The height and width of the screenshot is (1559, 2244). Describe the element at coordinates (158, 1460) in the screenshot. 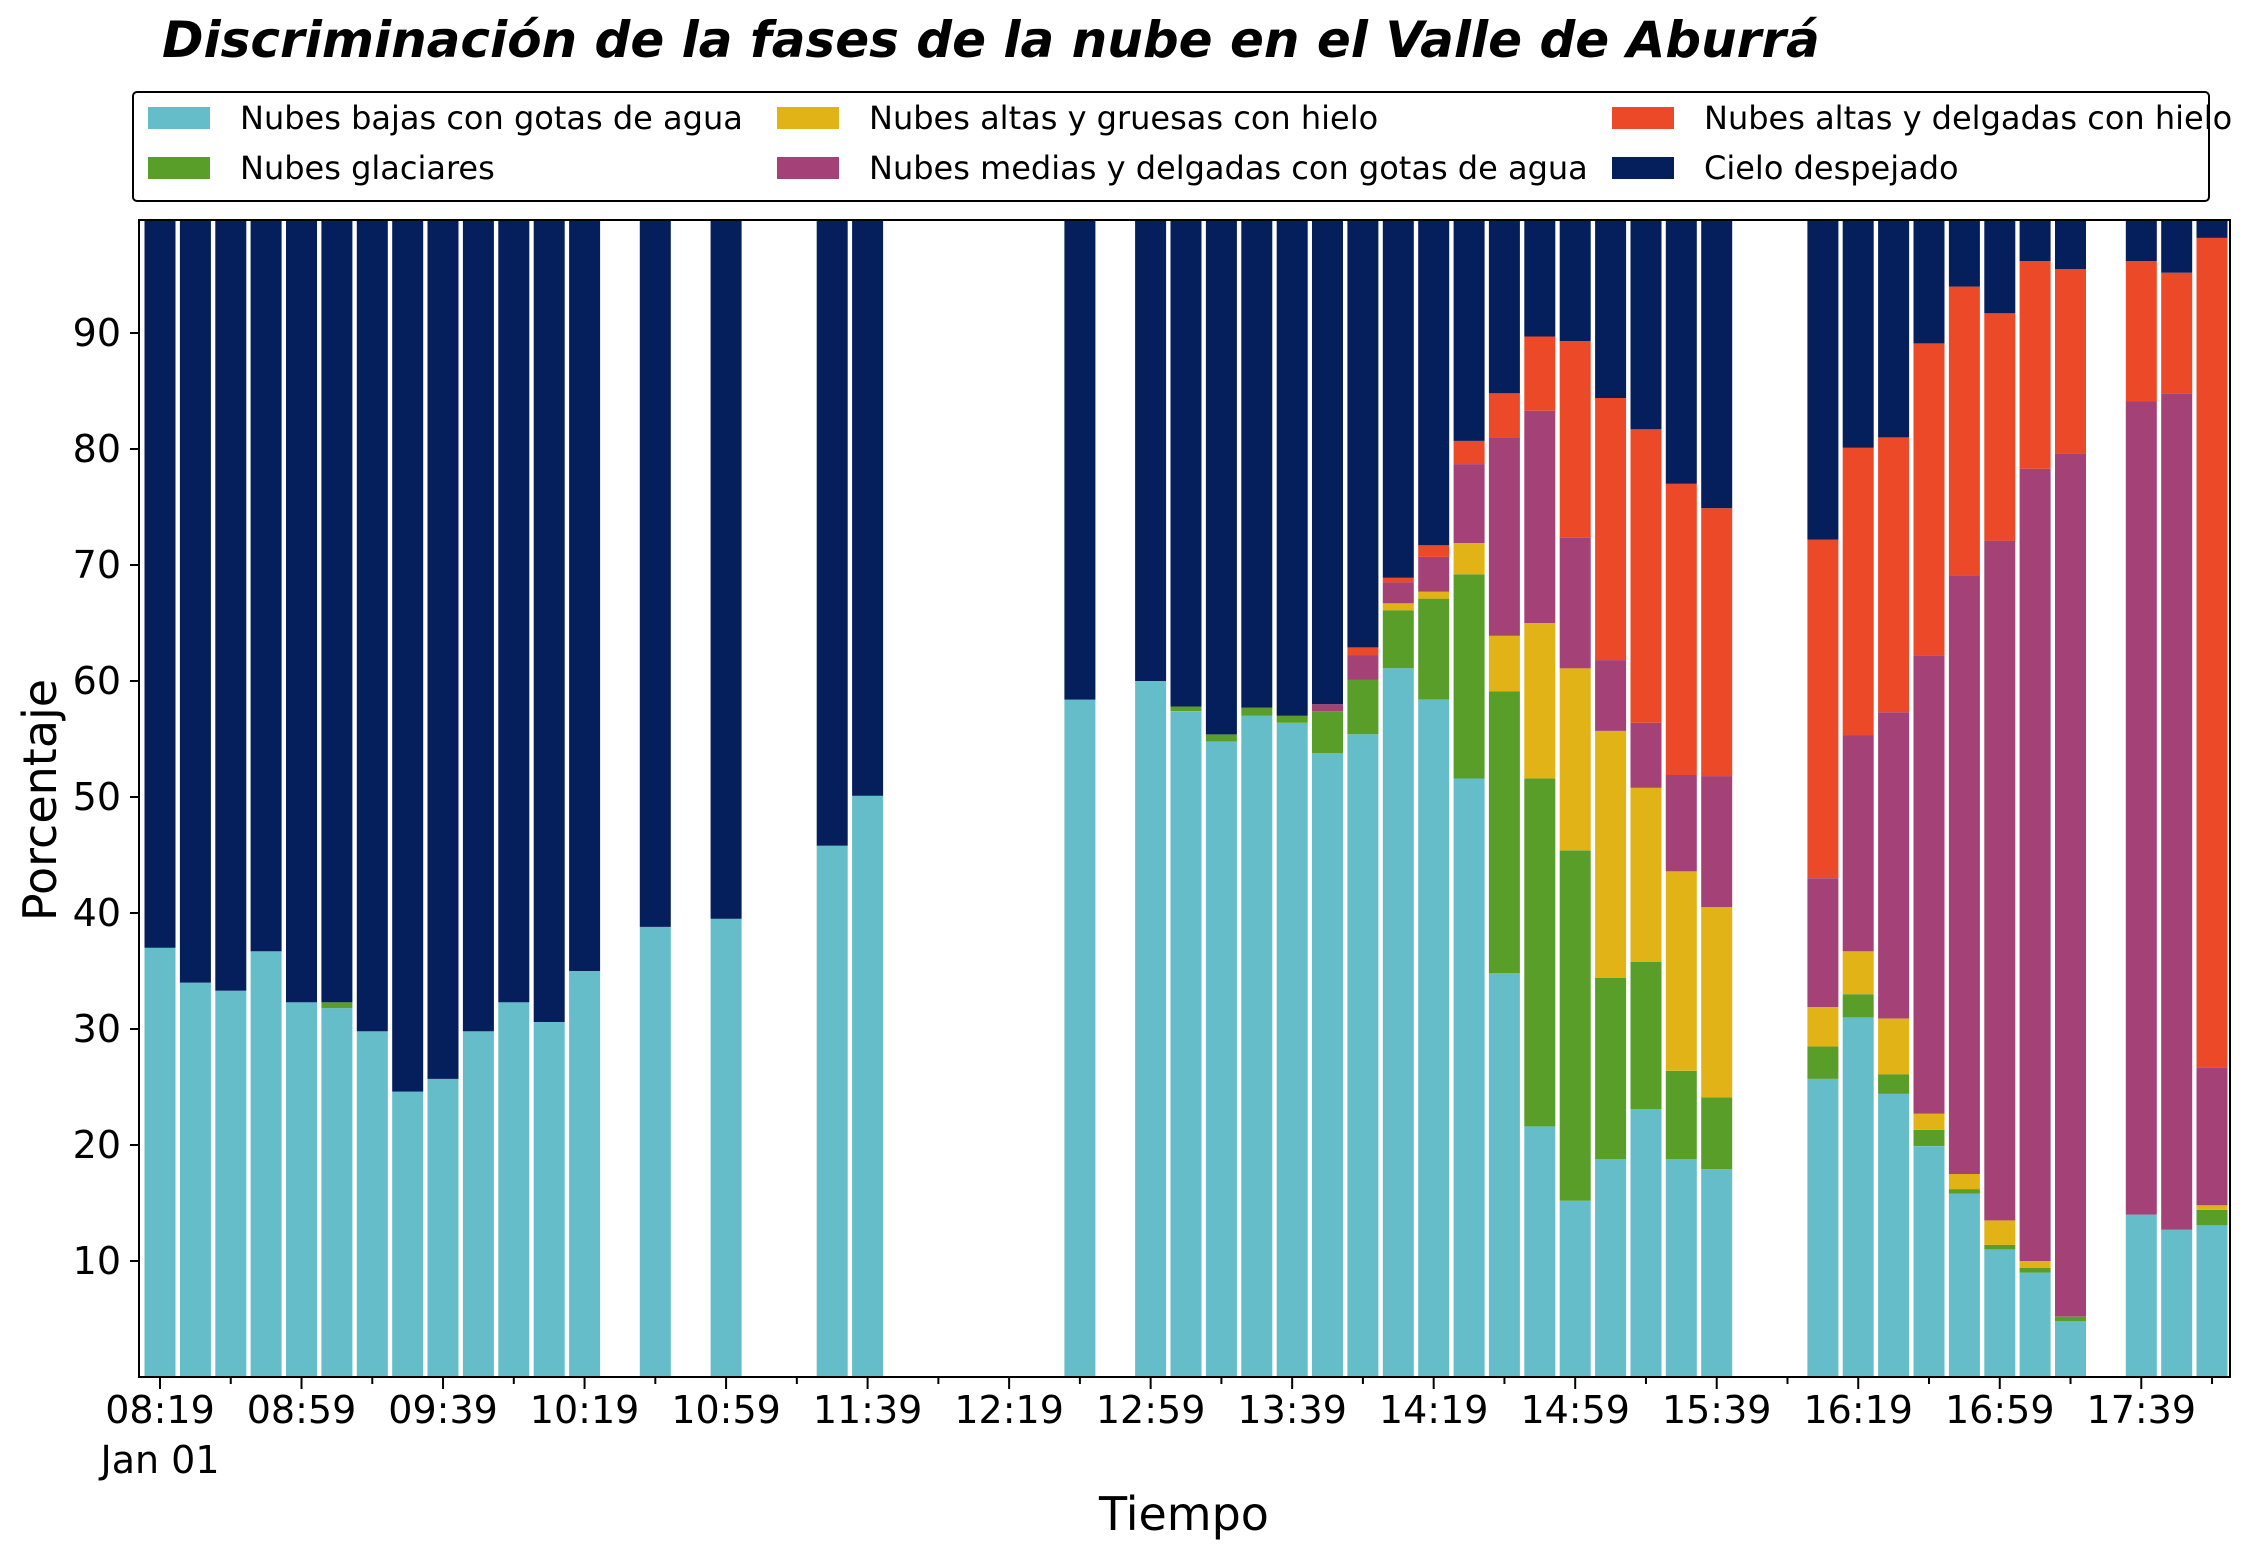

I see `x-date-label: Jan 01` at that location.